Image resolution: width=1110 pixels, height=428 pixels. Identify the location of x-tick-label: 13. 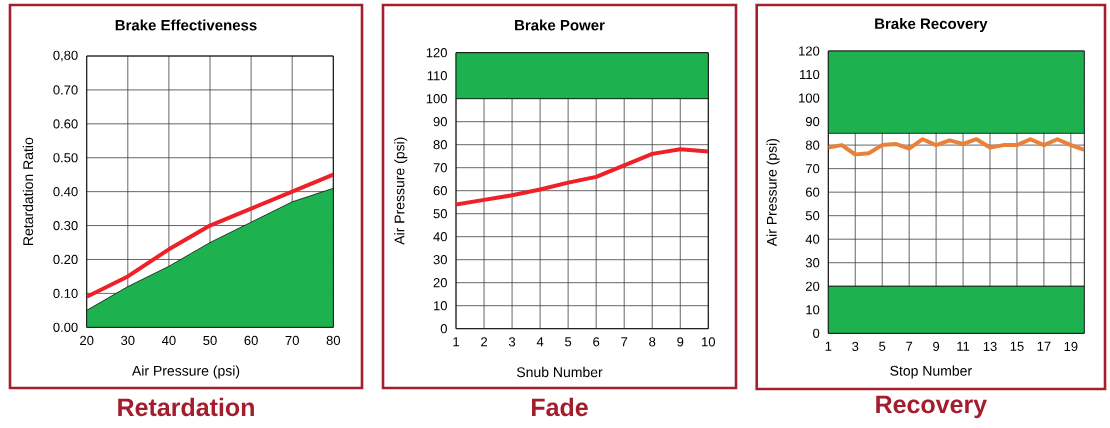
(990, 346).